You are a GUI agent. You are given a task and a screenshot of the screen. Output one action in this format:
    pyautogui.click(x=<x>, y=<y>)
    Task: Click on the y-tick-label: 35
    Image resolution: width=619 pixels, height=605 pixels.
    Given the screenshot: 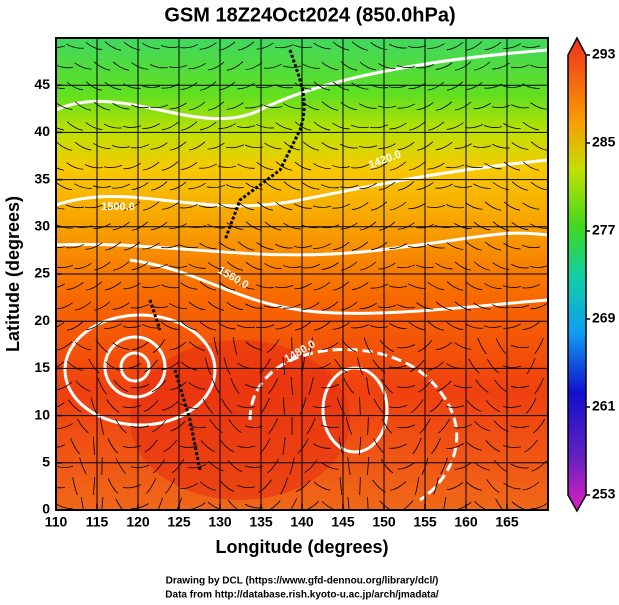 What is the action you would take?
    pyautogui.click(x=42, y=178)
    